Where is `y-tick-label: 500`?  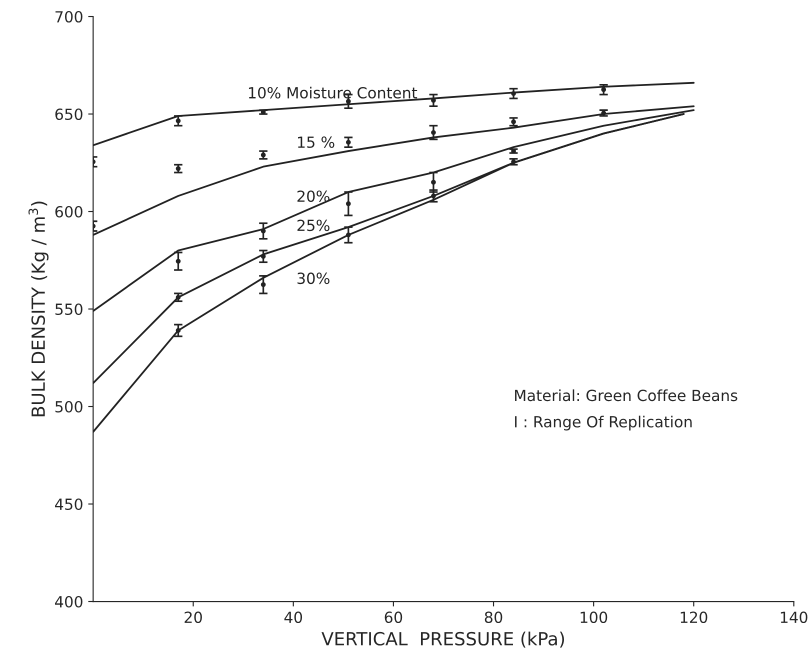
y-tick-label: 500 is located at coordinates (68, 406).